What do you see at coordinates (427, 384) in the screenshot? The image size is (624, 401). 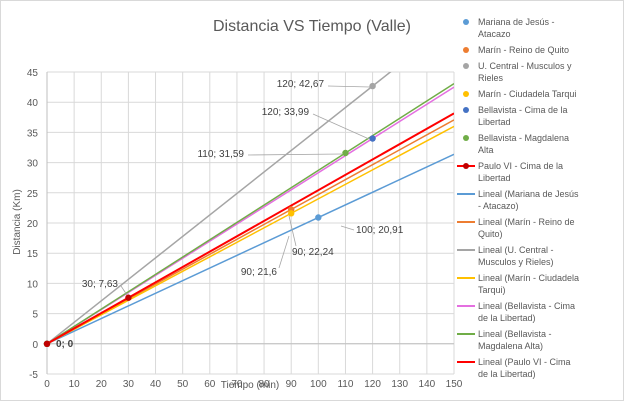 I see `x-tick-label: 140` at bounding box center [427, 384].